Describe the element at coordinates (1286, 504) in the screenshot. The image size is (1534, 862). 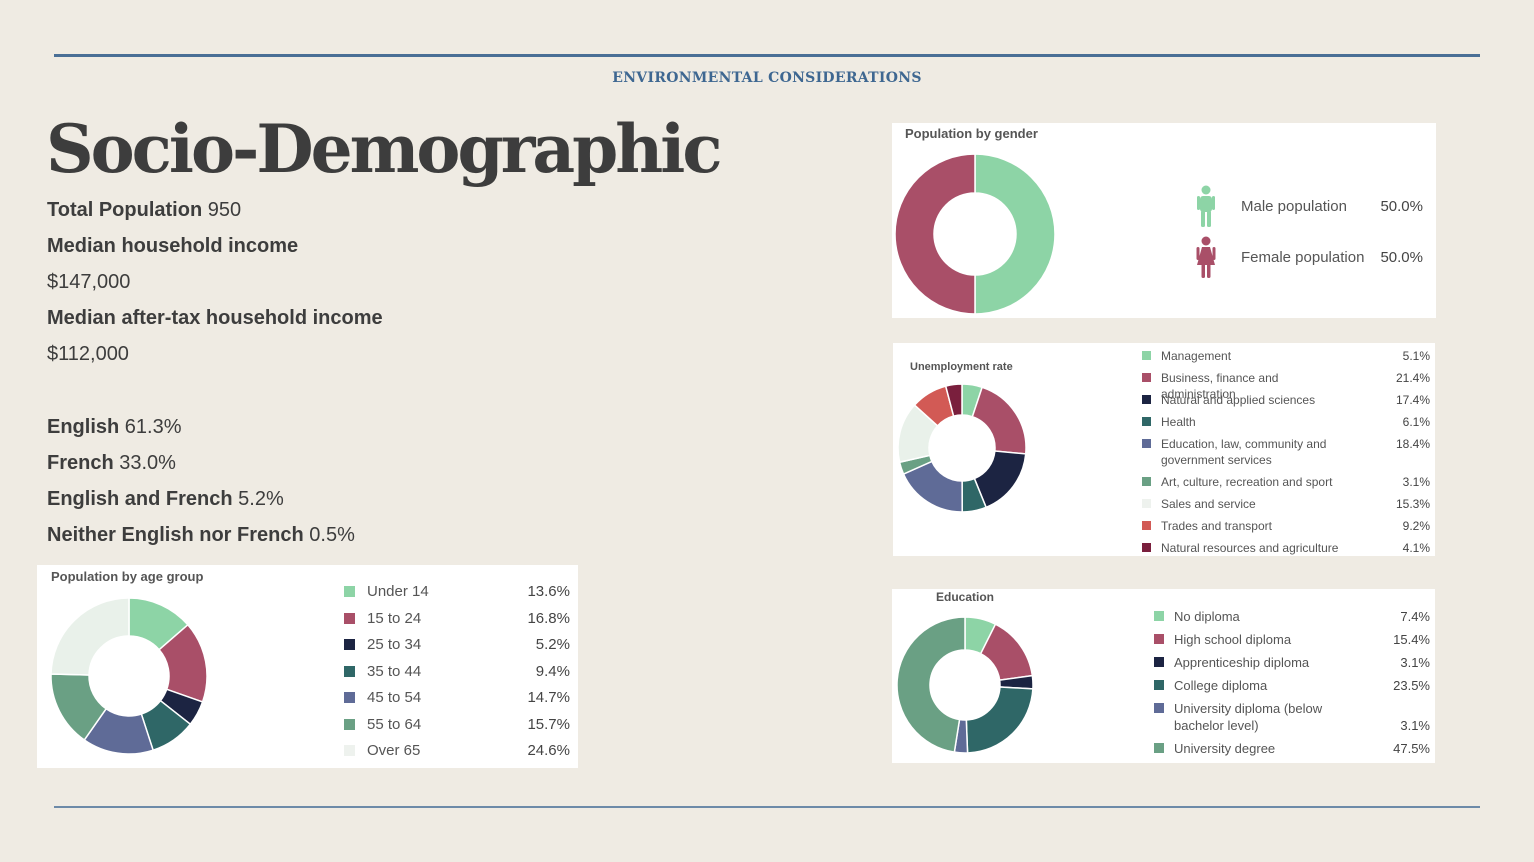
I see `legend-item: Sales and service 15.3%` at that location.